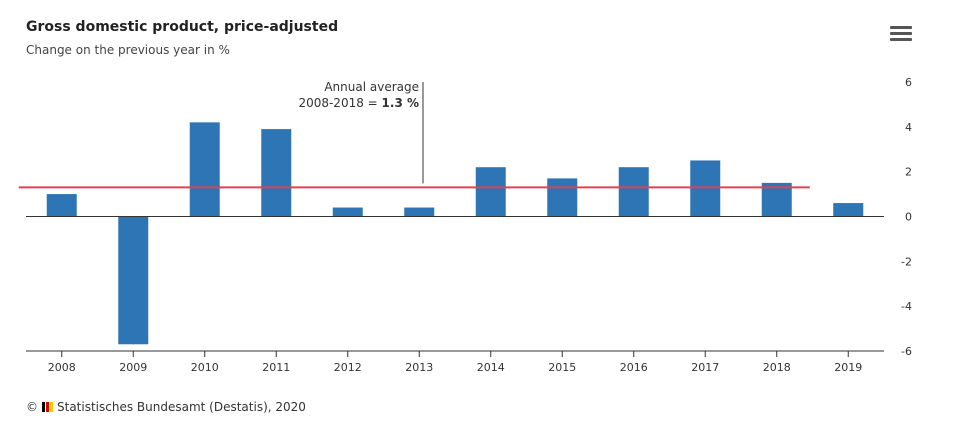  Describe the element at coordinates (491, 367) in the screenshot. I see `x-tick-label: 2014` at that location.